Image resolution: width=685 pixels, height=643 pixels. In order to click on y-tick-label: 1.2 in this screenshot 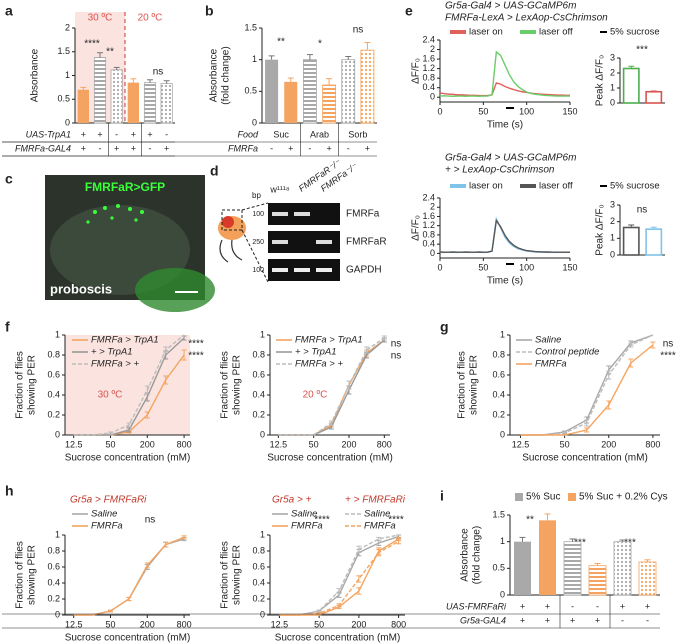, I will do `click(428, 68)`.